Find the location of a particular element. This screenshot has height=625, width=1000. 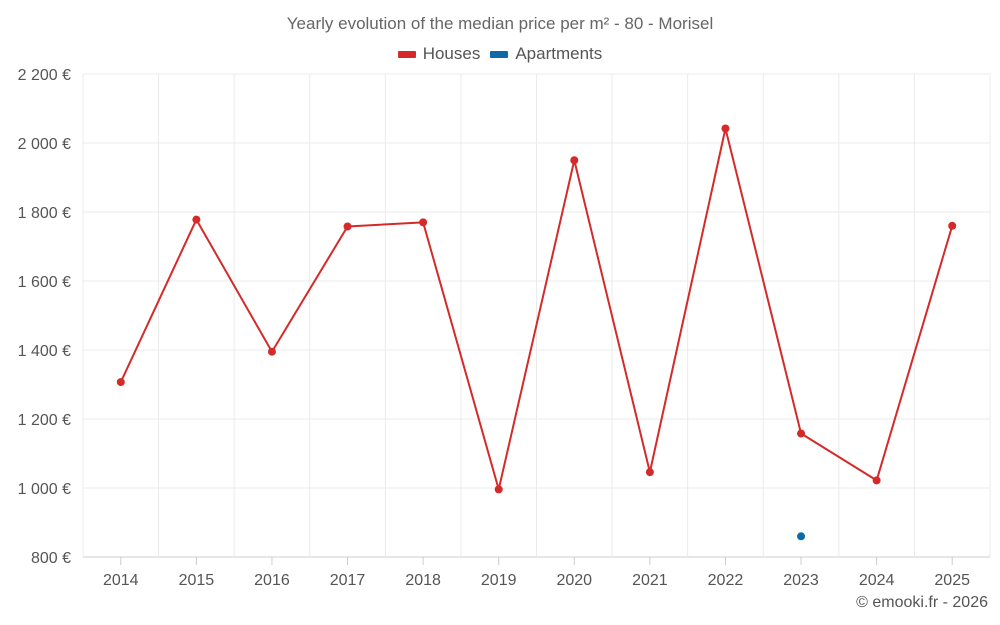

y-tick-label: 800 € is located at coordinates (51, 558).